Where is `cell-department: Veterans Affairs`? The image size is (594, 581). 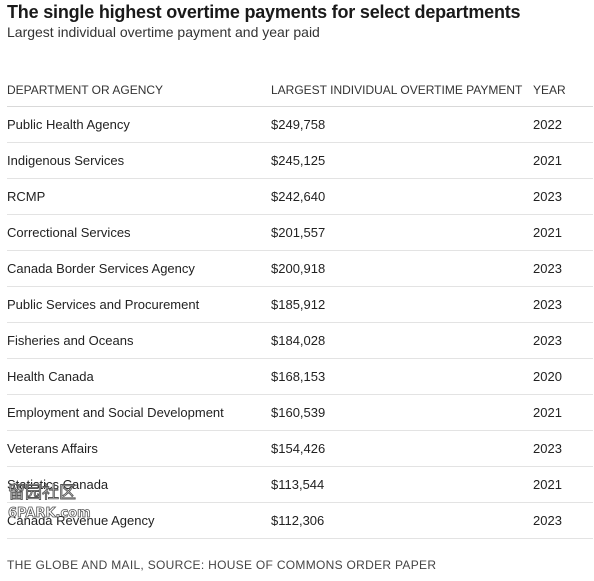
cell-department: Veterans Affairs is located at coordinates (139, 448).